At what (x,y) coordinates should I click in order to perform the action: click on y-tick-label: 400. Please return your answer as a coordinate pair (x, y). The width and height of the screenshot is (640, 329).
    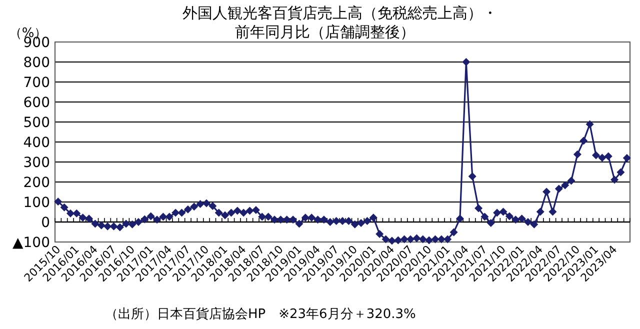
    Looking at the image, I should click on (36, 143).